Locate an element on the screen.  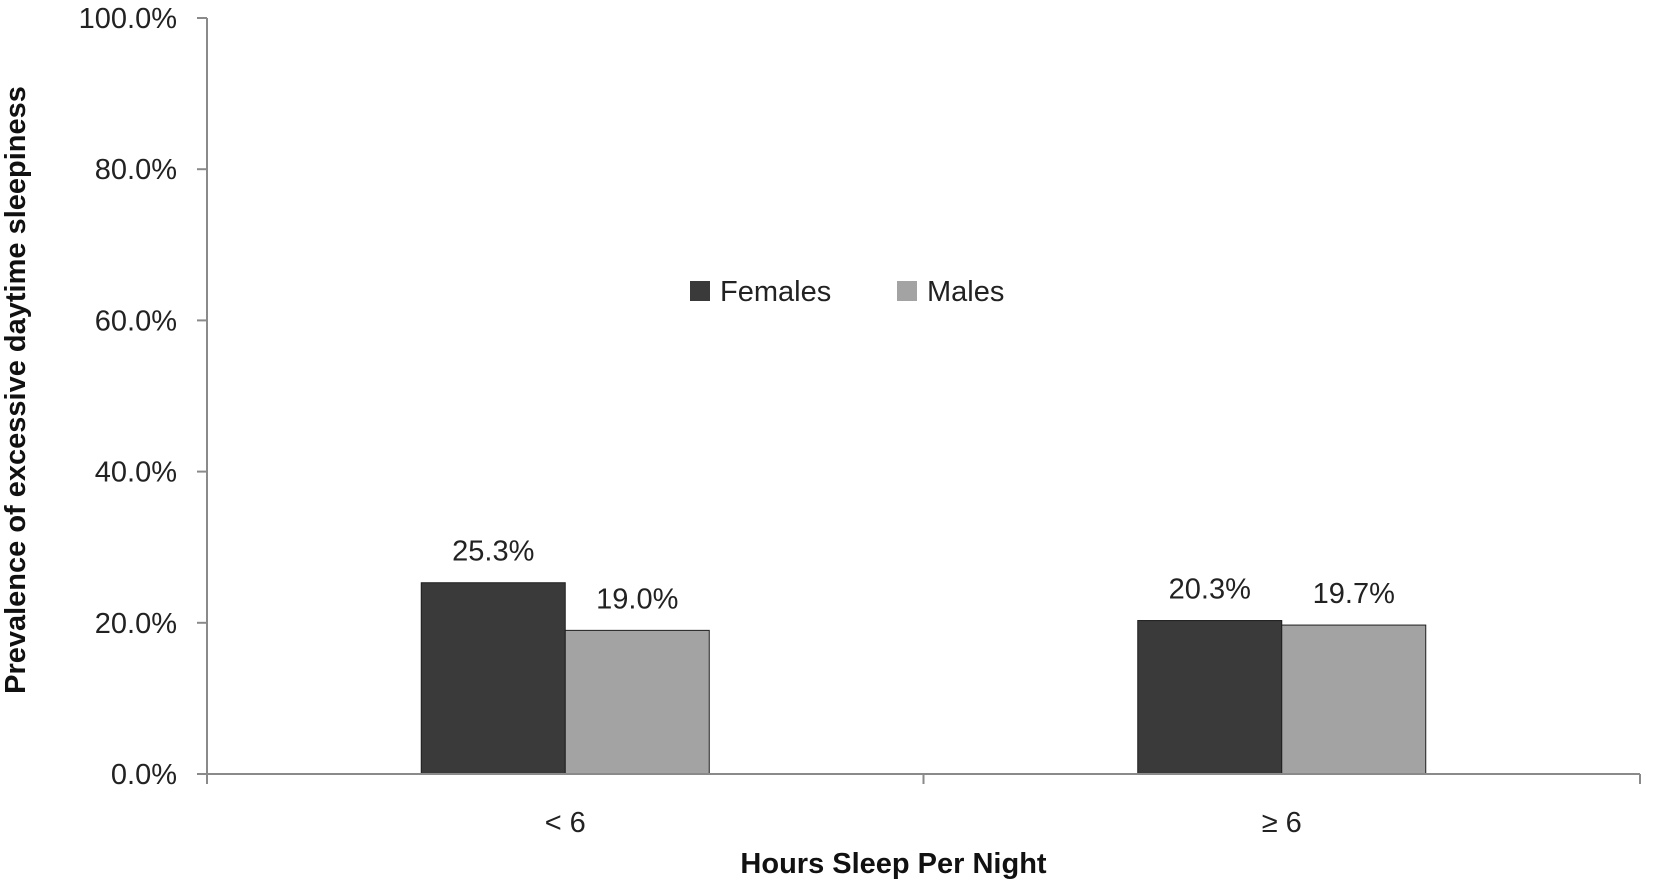
y-tick-label: 60.0% is located at coordinates (136, 321).